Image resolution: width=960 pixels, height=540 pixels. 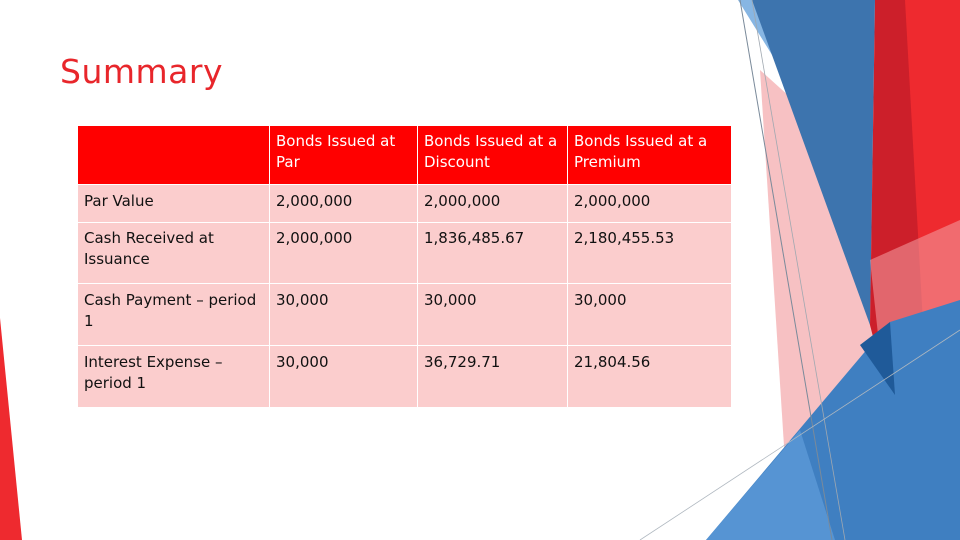 I want to click on light-blue-wedge, so click(x=770, y=485).